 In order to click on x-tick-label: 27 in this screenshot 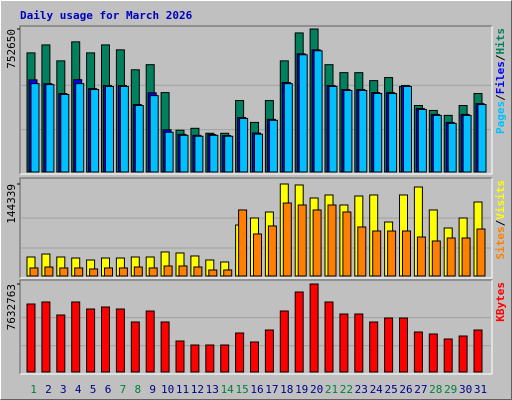, I will do `click(420, 389)`.